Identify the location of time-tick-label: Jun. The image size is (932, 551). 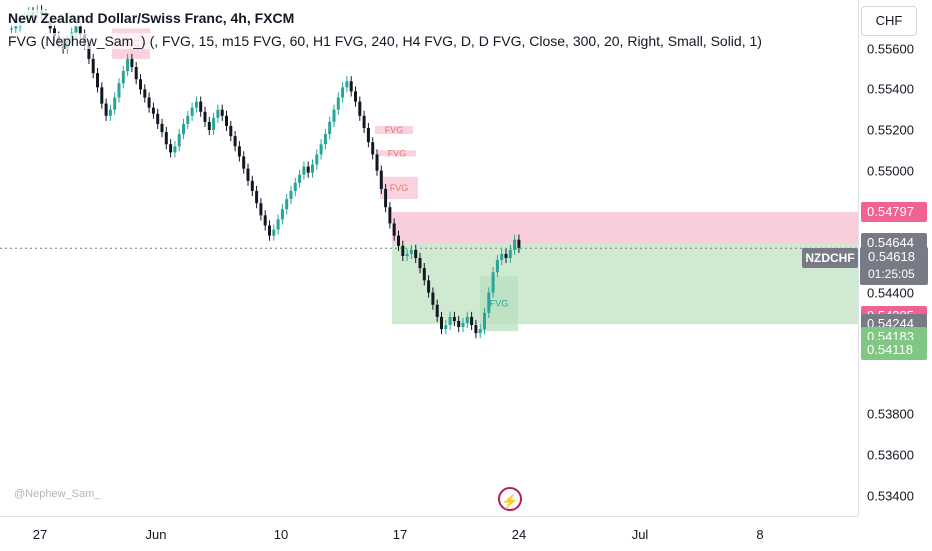
(156, 534).